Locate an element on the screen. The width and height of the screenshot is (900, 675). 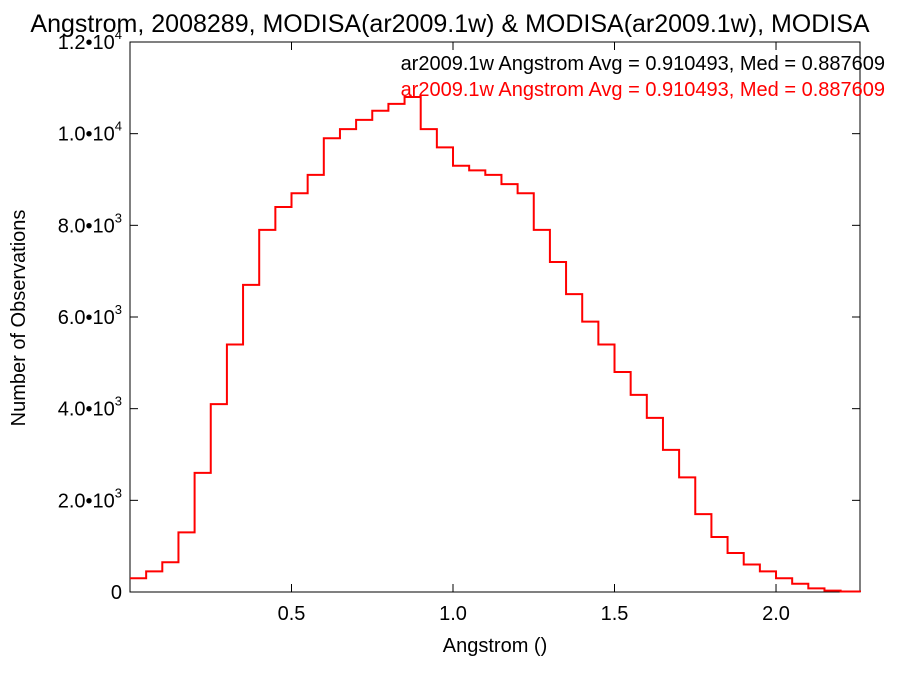
y-tick-mantissa: 1.0•10 is located at coordinates (86, 135).